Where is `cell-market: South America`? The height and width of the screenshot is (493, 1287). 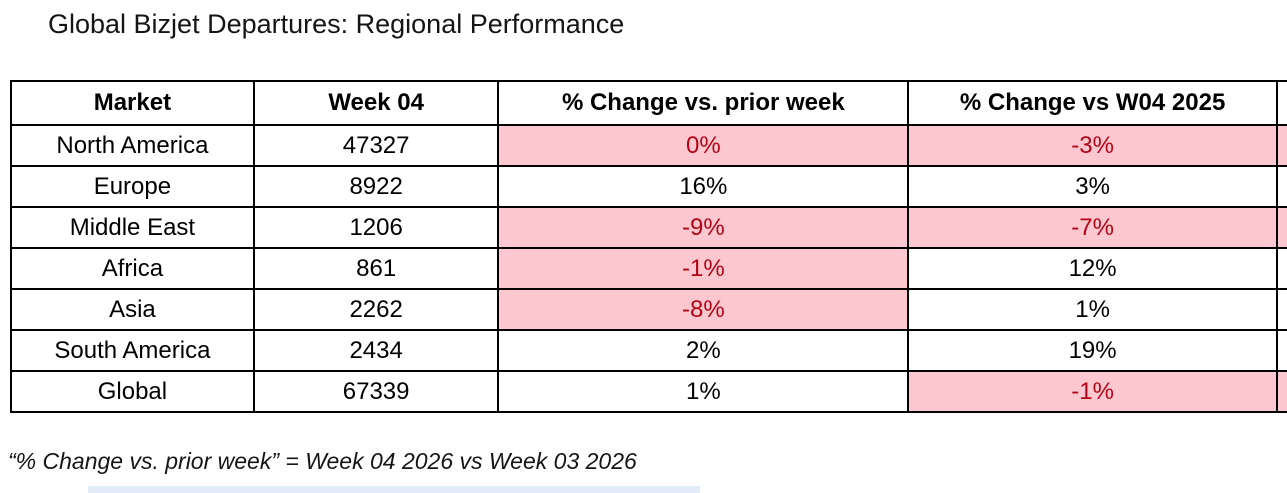 cell-market: South America is located at coordinates (132, 350).